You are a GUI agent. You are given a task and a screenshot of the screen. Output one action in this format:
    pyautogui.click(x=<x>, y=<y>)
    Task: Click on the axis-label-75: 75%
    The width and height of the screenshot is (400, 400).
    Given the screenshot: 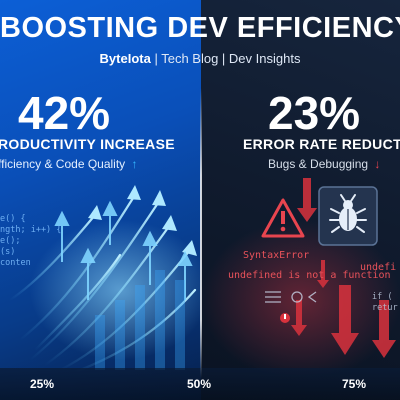 What is the action you would take?
    pyautogui.click(x=354, y=384)
    